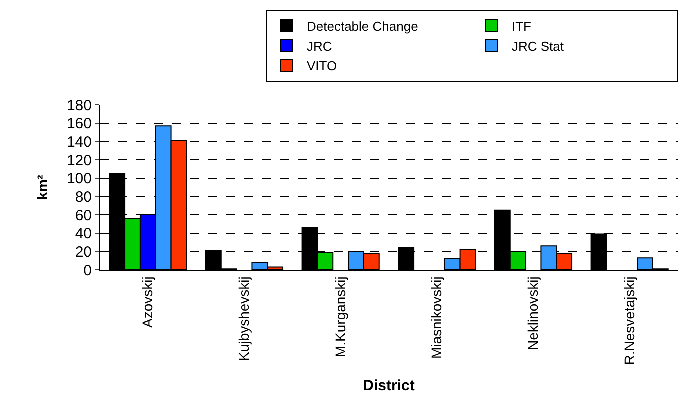  Describe the element at coordinates (42, 187) in the screenshot. I see `y-axis-title: km²` at that location.